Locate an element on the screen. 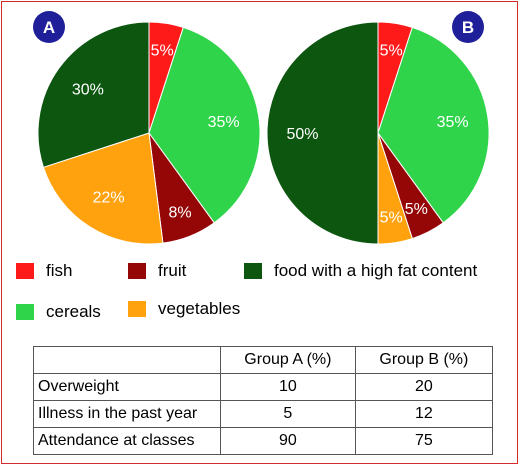 The height and width of the screenshot is (467, 521). pie-slice-vegetables is located at coordinates (103, 188).